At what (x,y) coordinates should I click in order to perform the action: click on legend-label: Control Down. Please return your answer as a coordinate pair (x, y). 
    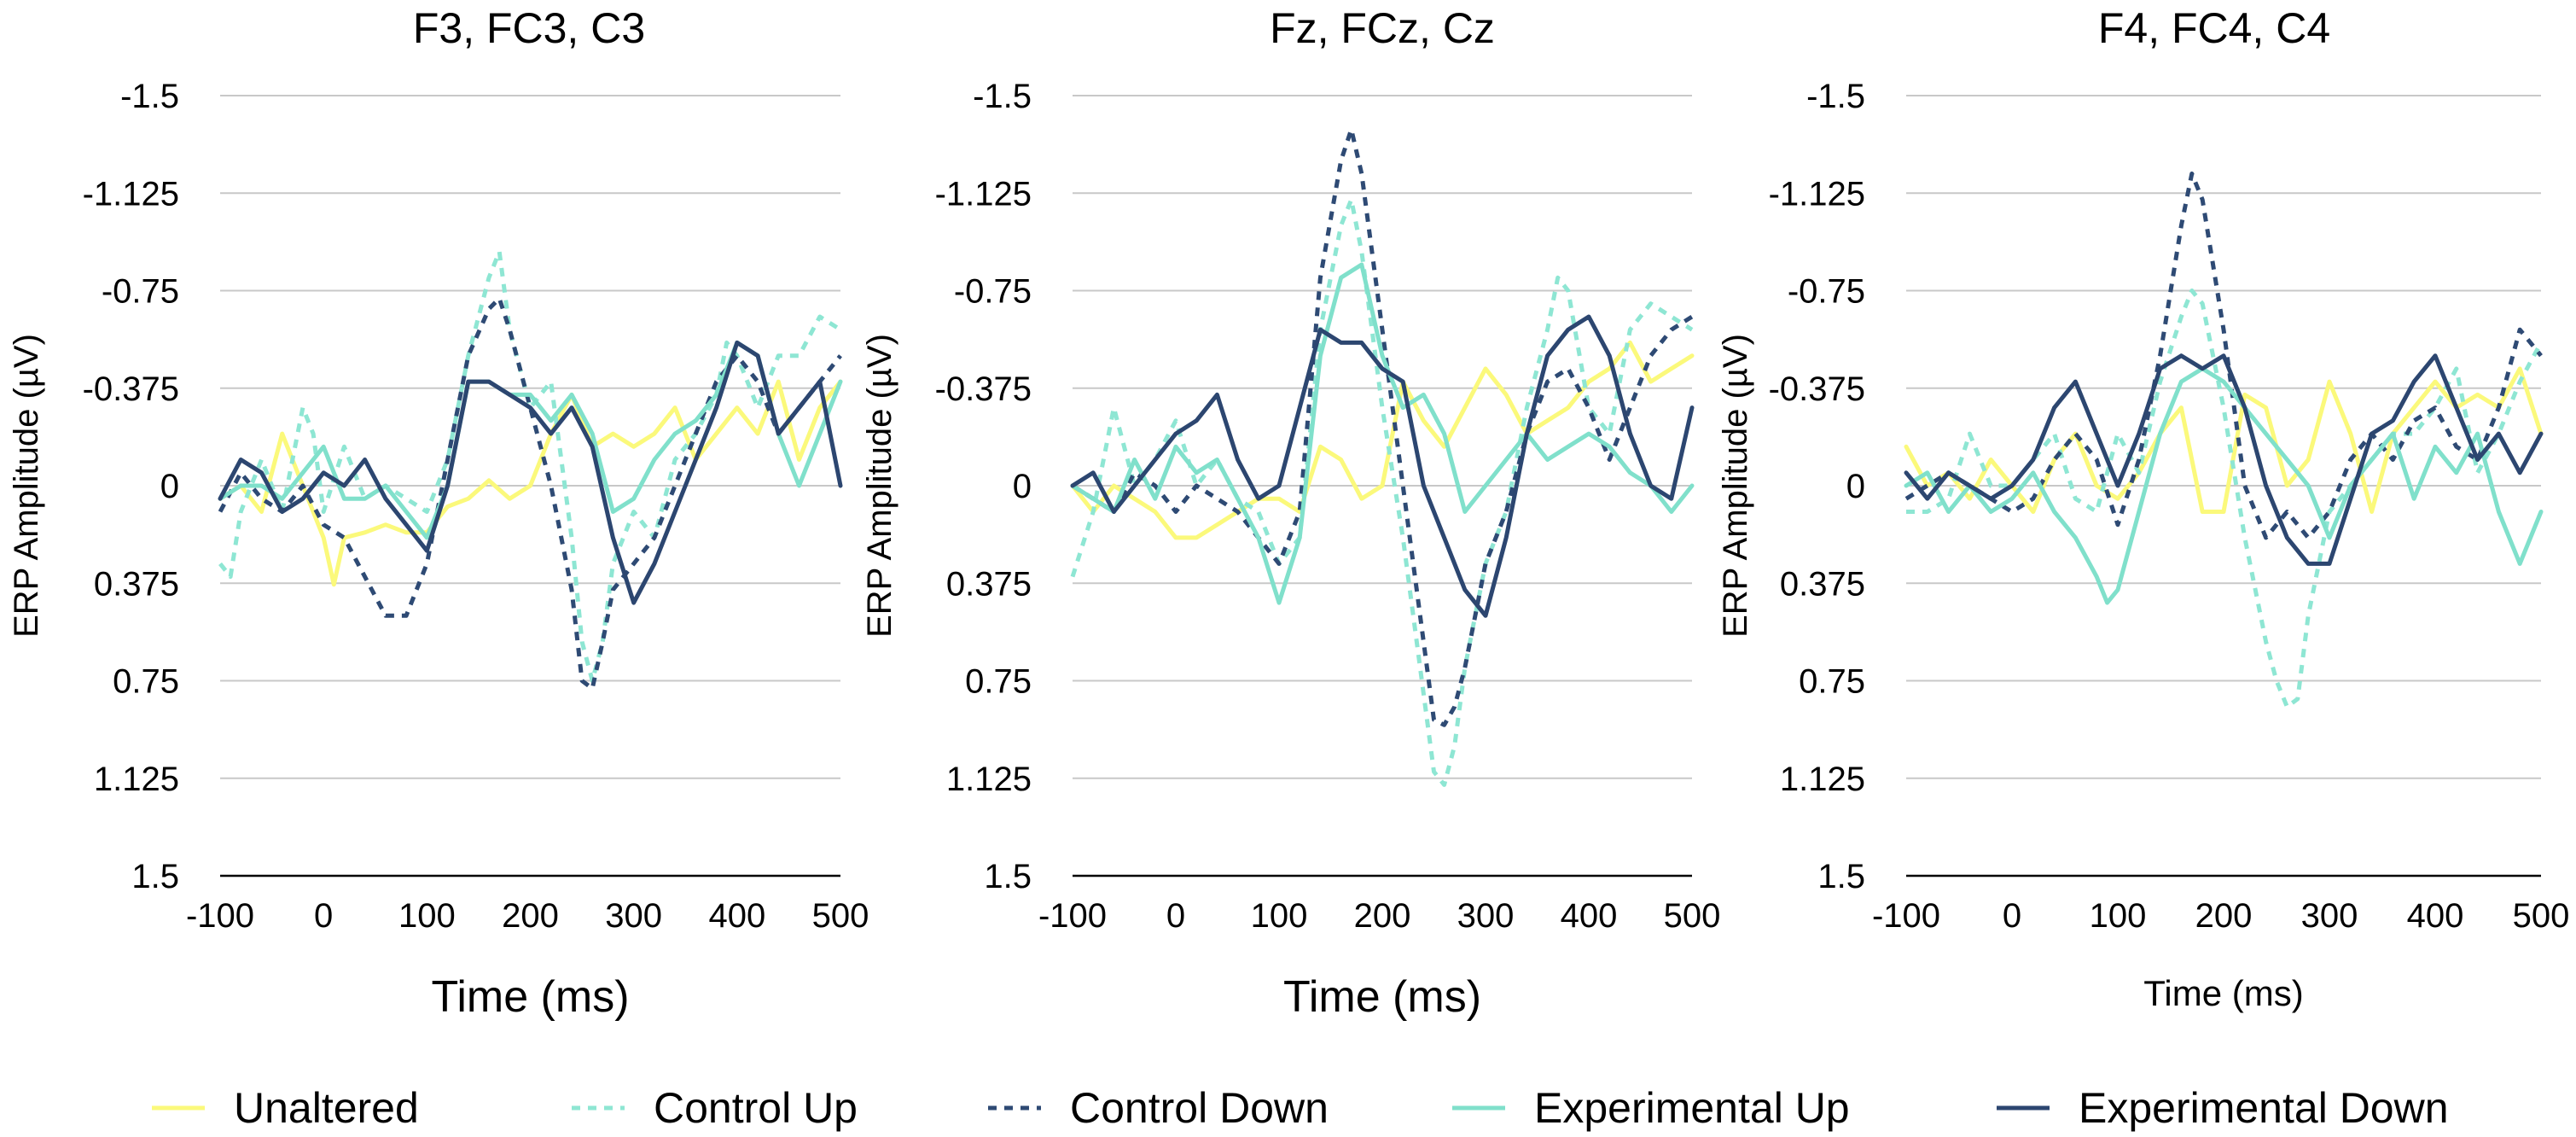
    Looking at the image, I should click on (1199, 1108).